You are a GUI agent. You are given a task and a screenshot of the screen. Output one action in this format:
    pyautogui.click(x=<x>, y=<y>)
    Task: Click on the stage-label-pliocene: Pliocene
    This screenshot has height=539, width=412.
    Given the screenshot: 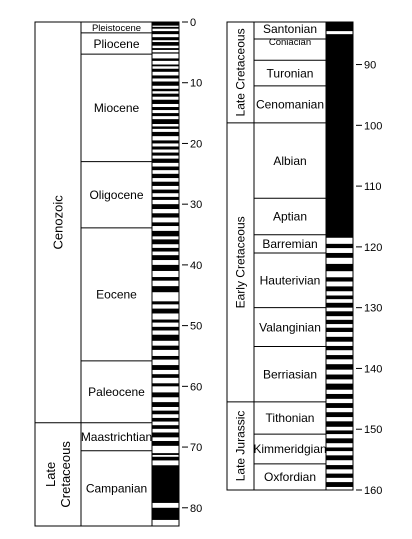 What is the action you would take?
    pyautogui.click(x=116, y=44)
    